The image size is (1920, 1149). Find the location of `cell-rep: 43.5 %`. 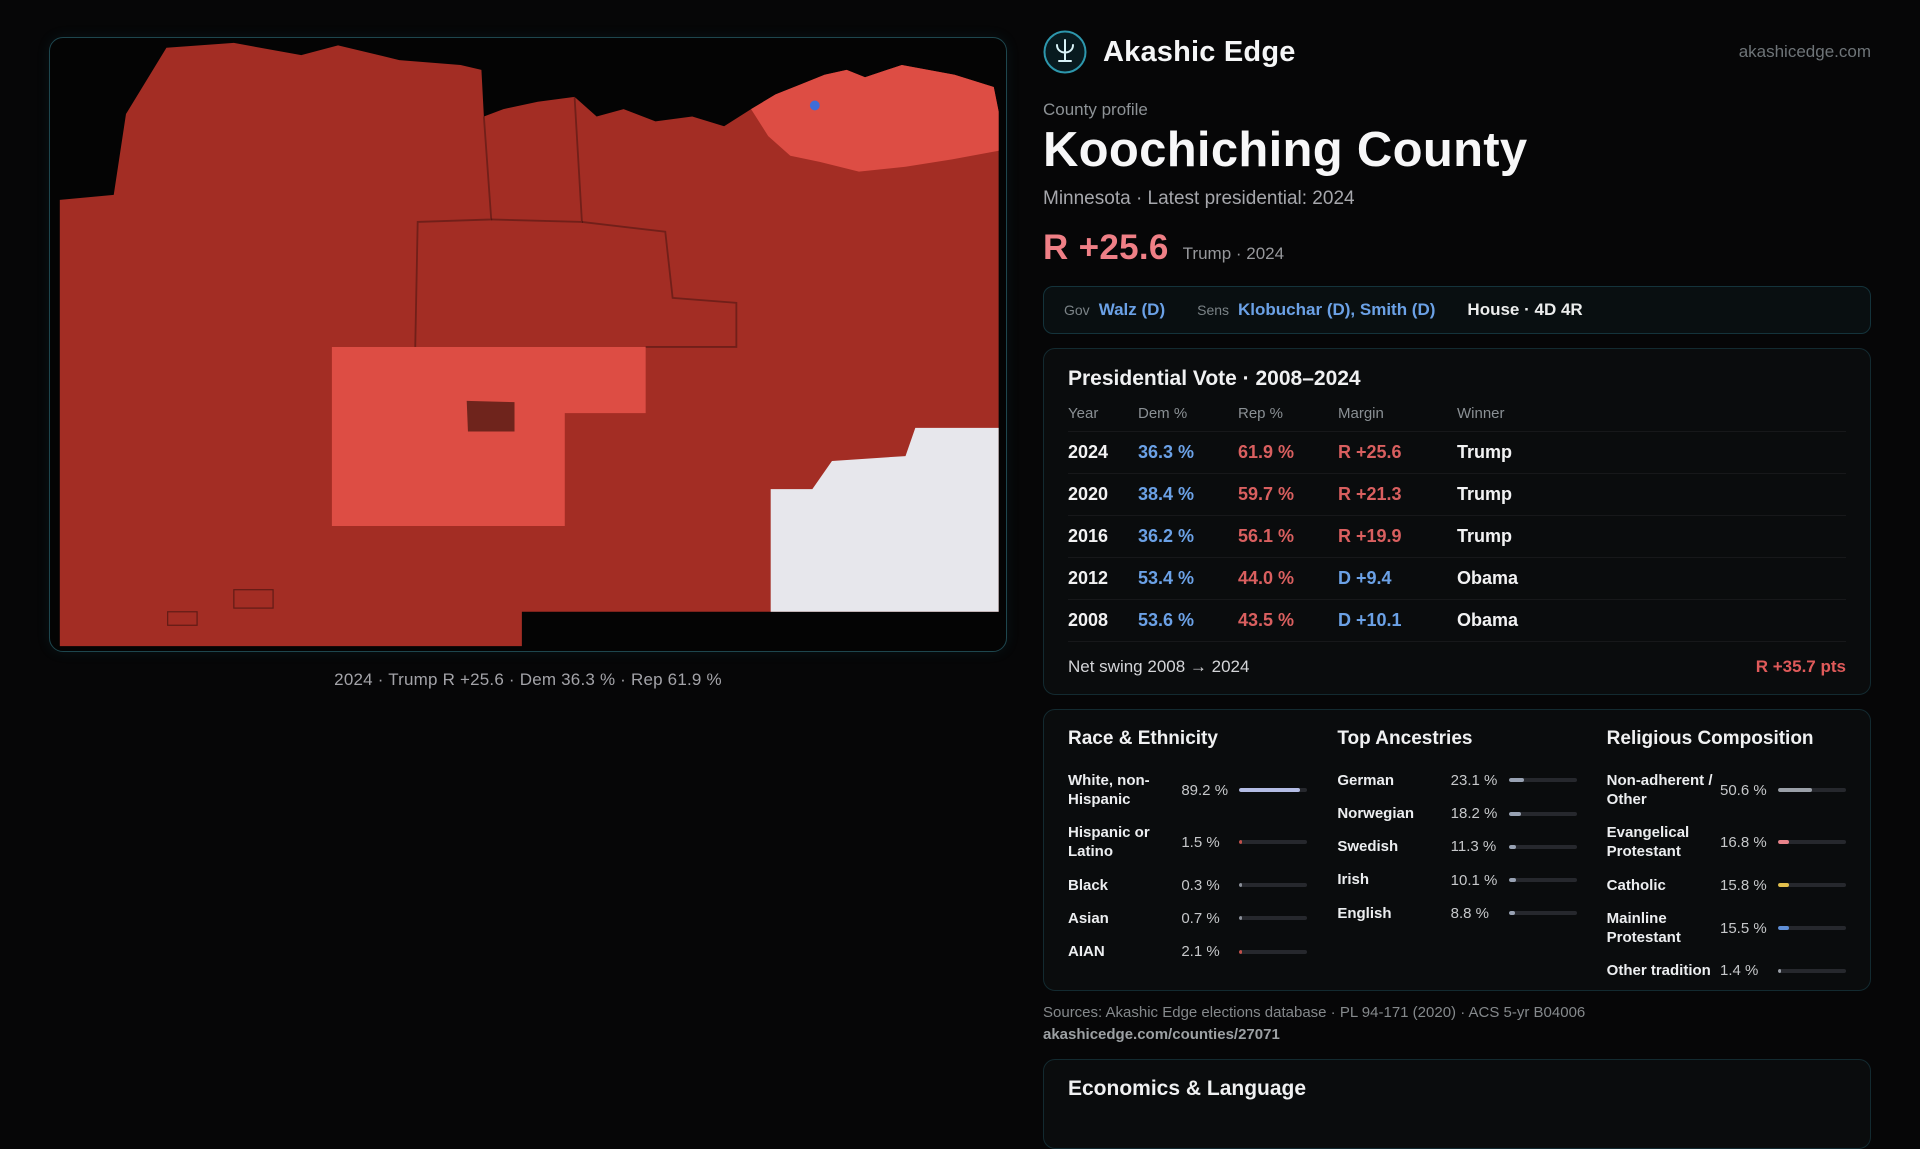

cell-rep: 43.5 % is located at coordinates (1288, 619).